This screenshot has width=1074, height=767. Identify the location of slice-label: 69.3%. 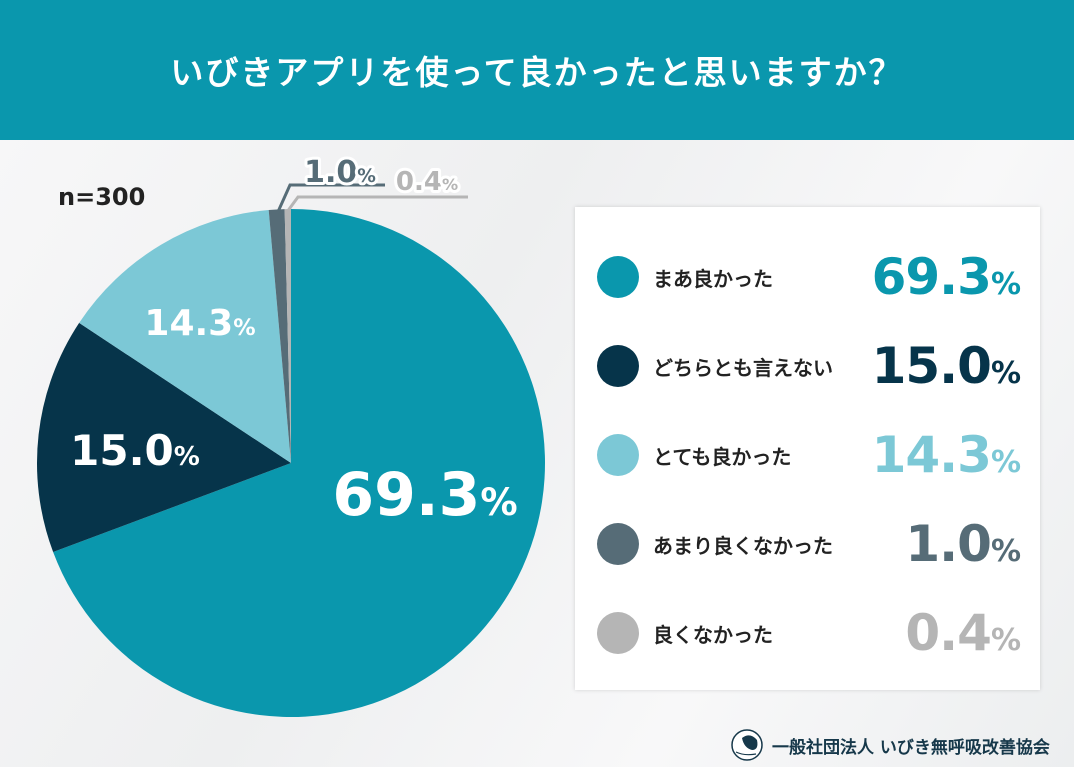
(424, 495).